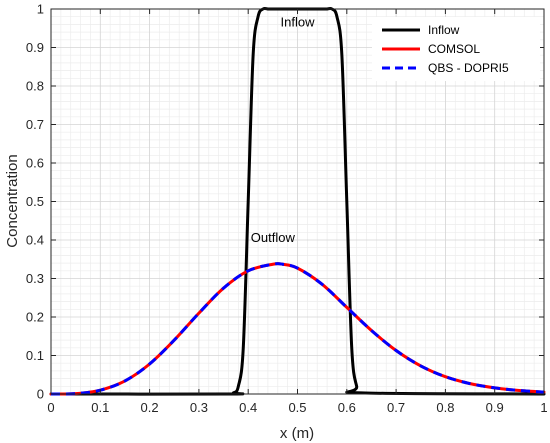 The image size is (550, 443). I want to click on y-tick-label: 0.9, so click(35, 47).